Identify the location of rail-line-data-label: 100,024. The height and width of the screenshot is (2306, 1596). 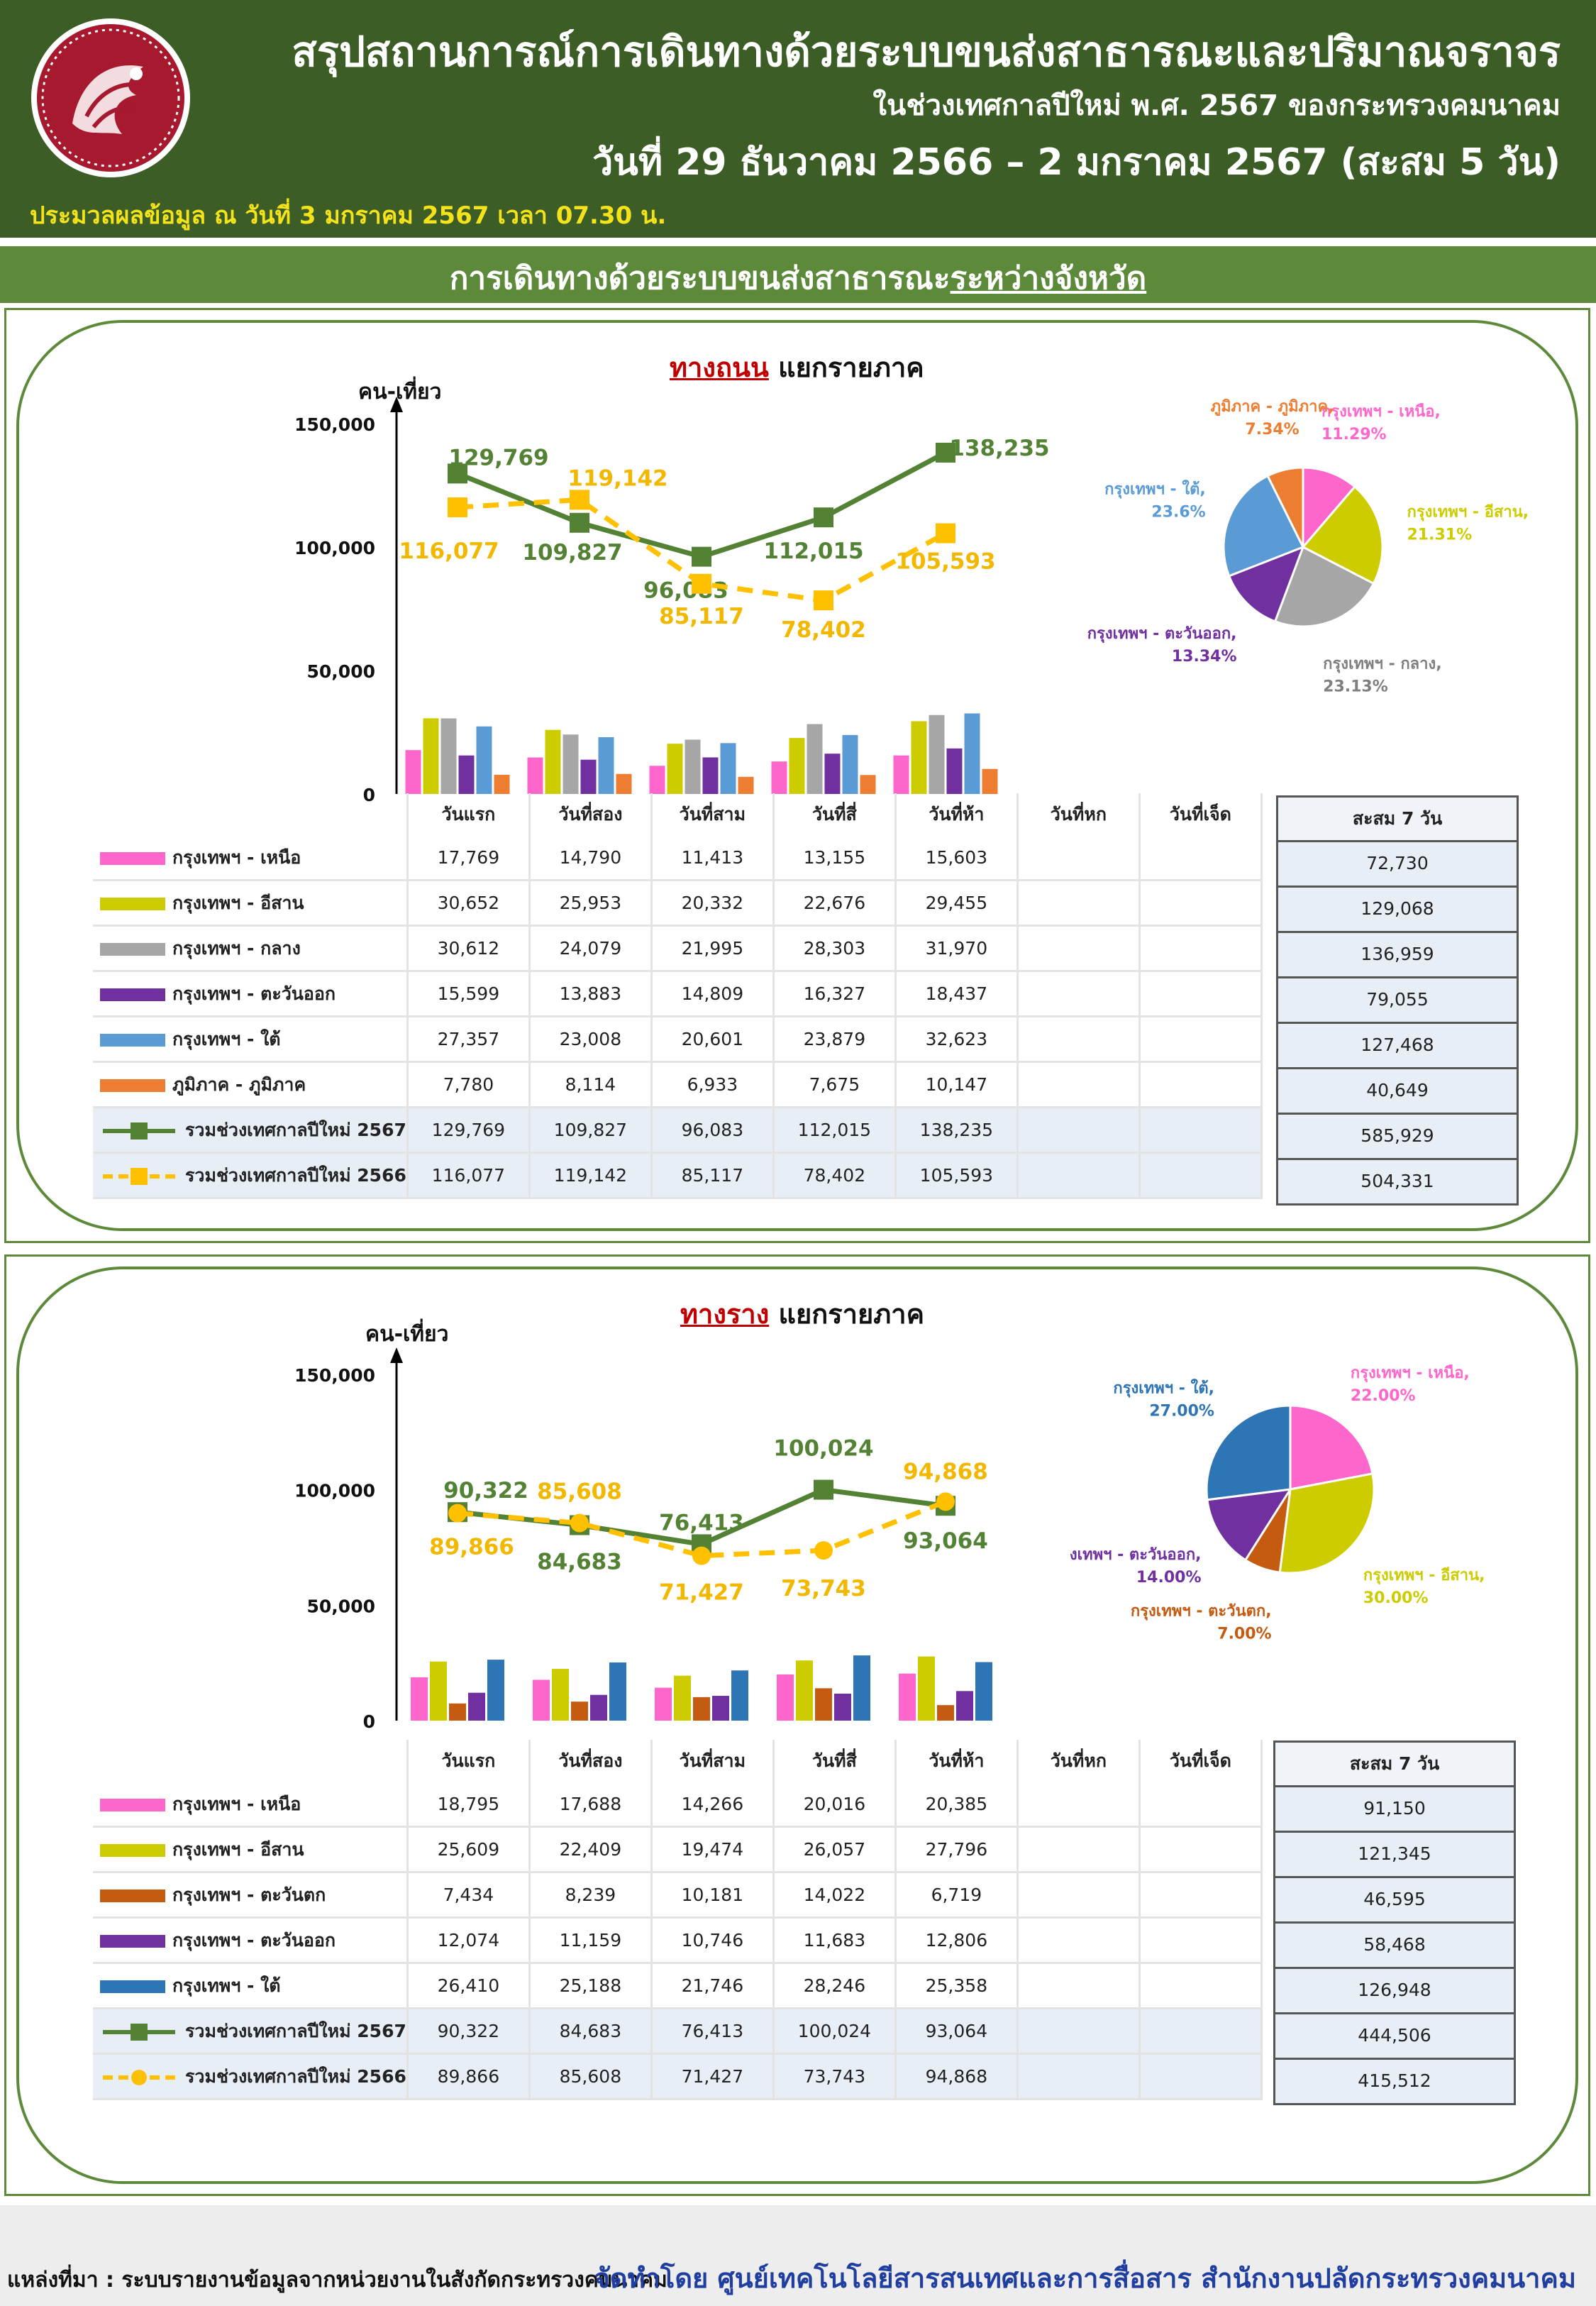
(823, 1449).